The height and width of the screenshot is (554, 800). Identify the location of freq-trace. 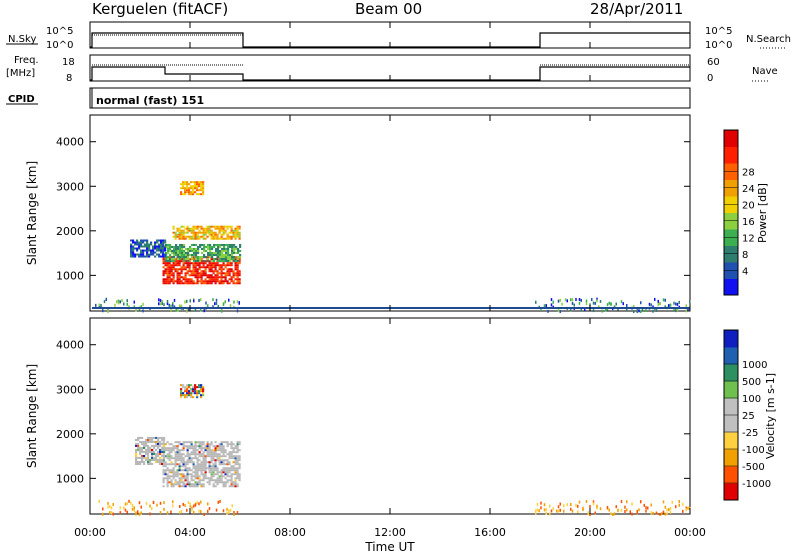
(390, 73).